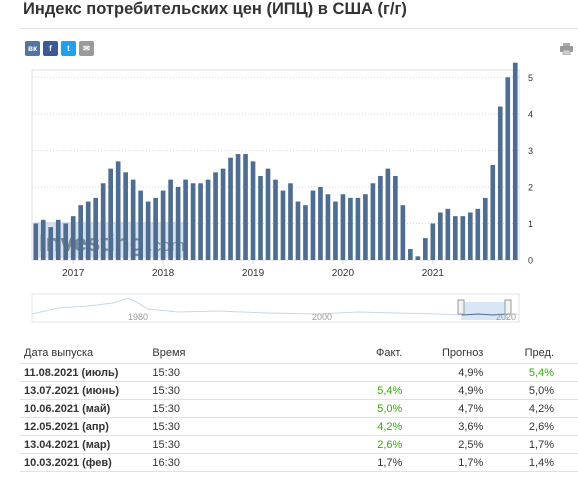  What do you see at coordinates (350, 408) in the screenshot?
I see `cell-actual: 5,0%` at bounding box center [350, 408].